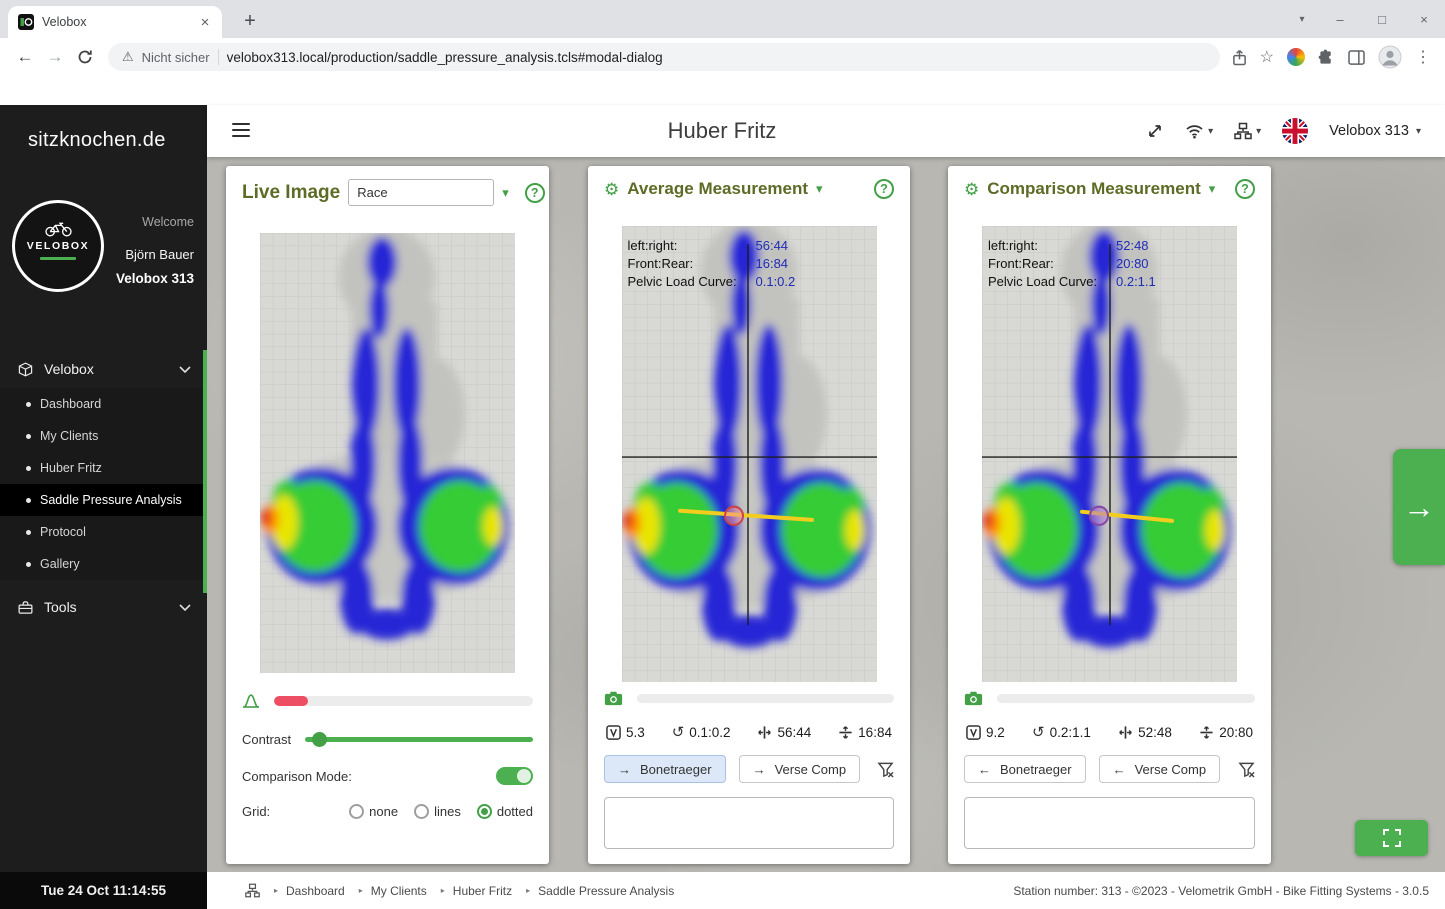  What do you see at coordinates (103, 564) in the screenshot?
I see `sidebar-item-gallery: Gallery` at bounding box center [103, 564].